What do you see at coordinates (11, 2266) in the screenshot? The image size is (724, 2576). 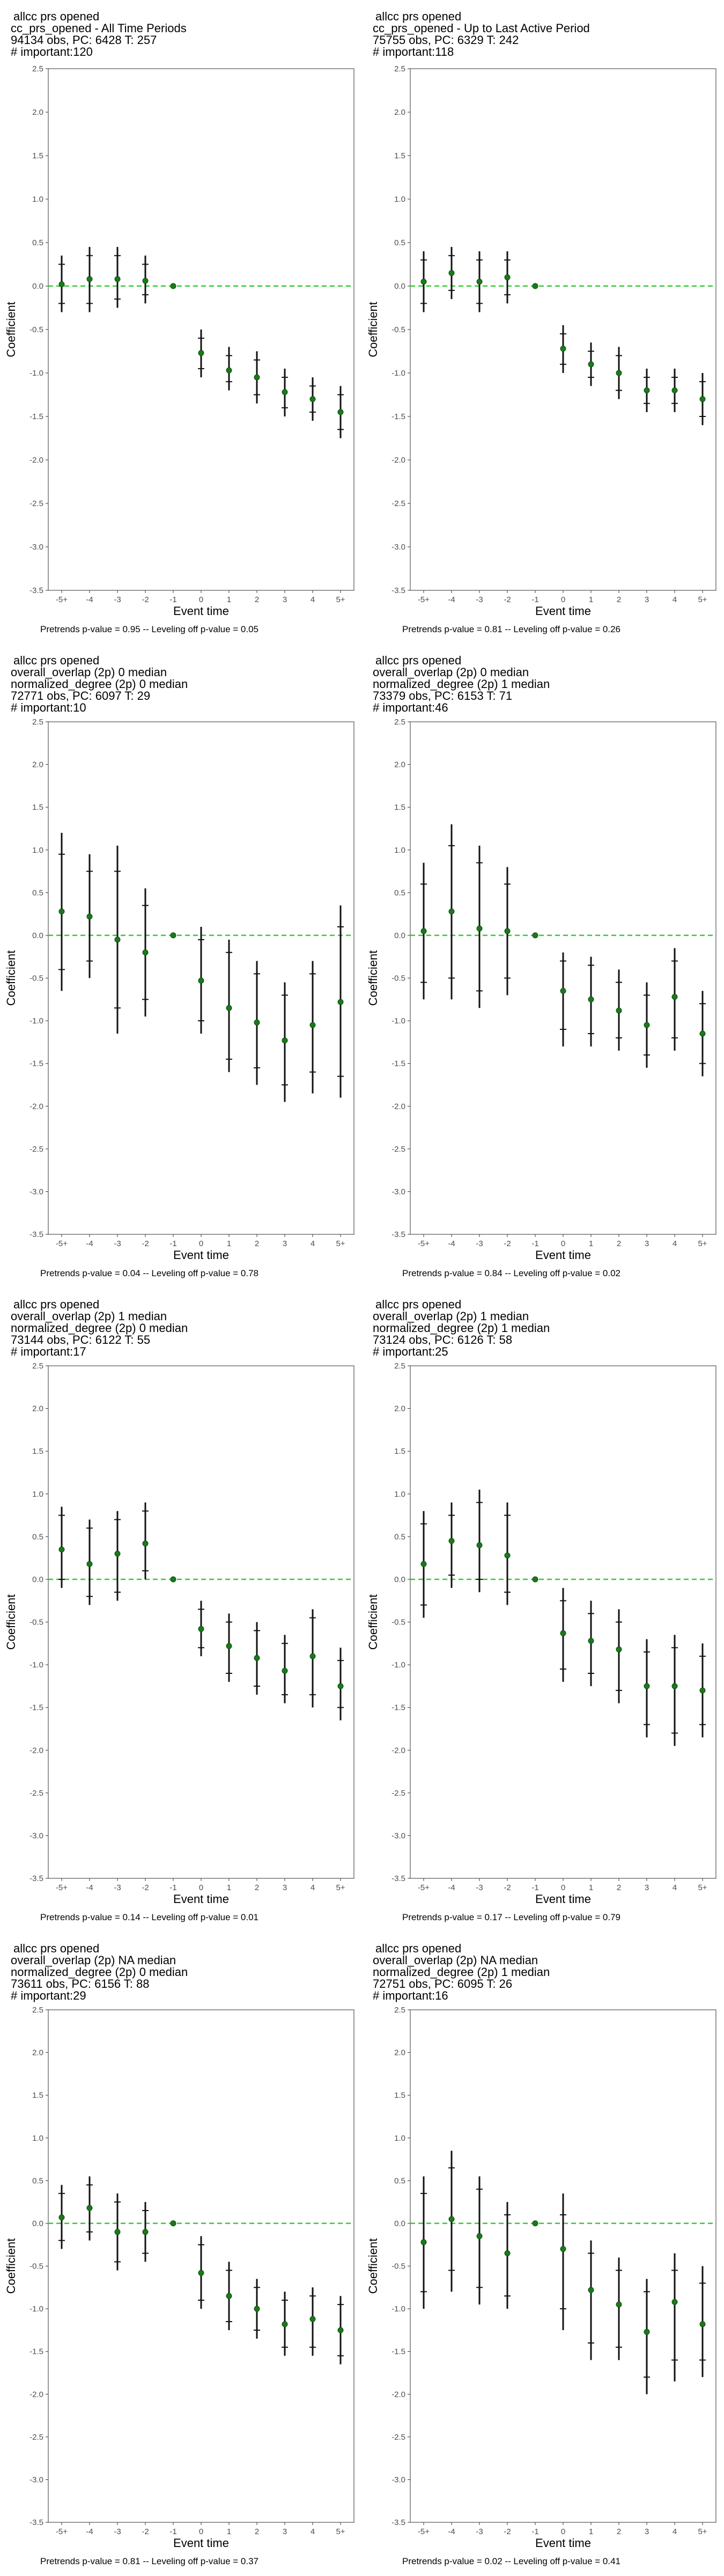 I see `y-axis-title: Coefficient` at bounding box center [11, 2266].